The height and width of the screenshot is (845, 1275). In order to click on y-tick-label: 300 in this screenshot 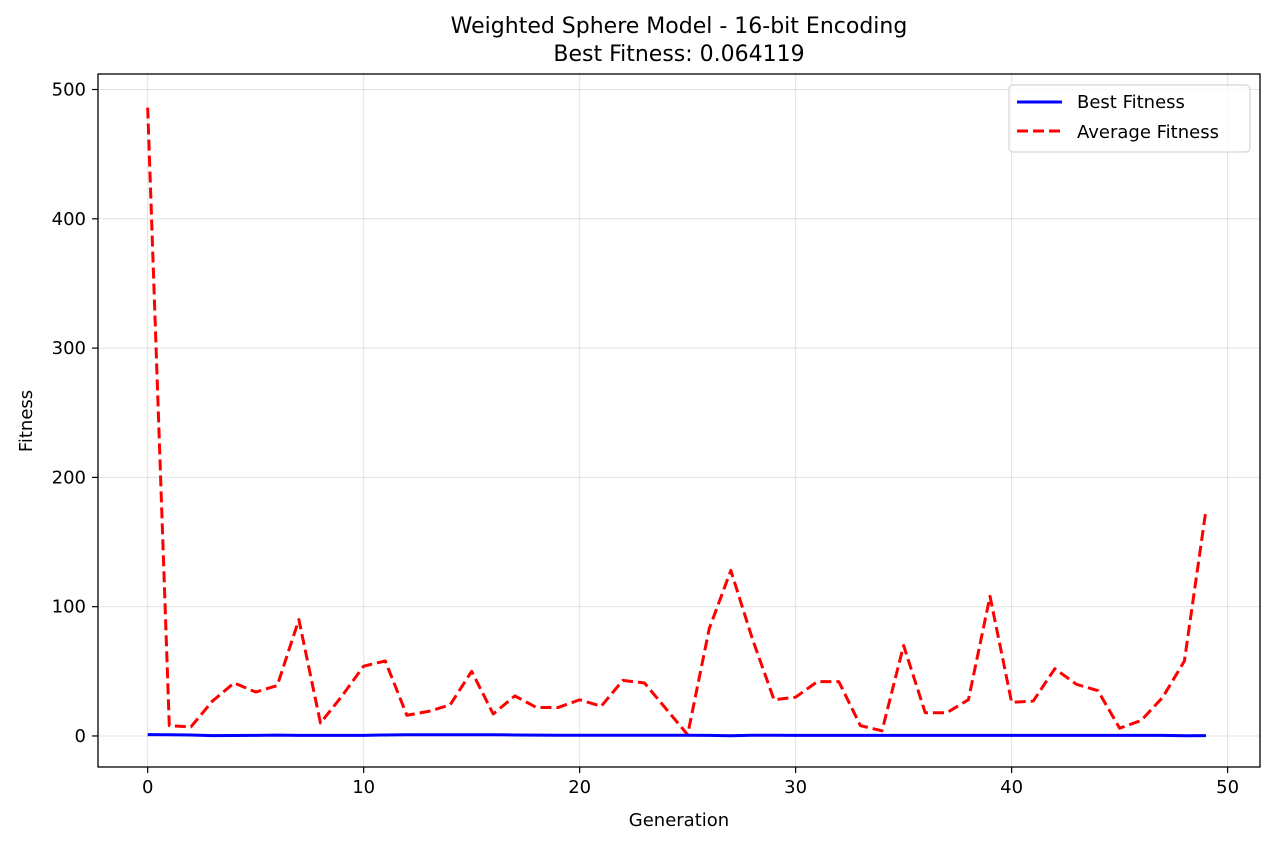, I will do `click(69, 348)`.